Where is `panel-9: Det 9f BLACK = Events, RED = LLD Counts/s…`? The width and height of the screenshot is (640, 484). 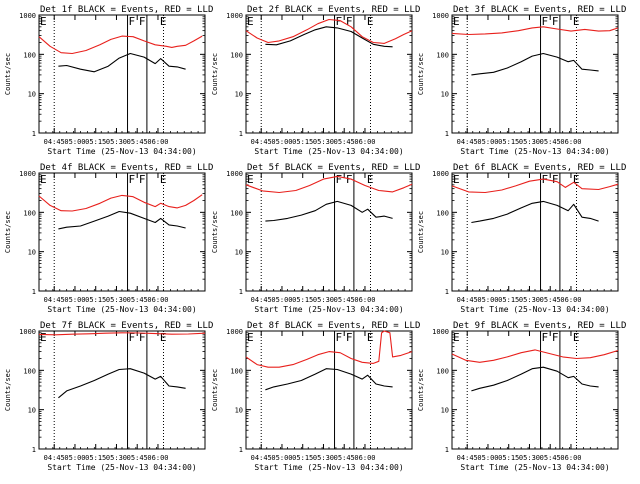 panel-9: Det 9f BLACK = Events, RED = LLD Counts/s… is located at coordinates (521, 396).